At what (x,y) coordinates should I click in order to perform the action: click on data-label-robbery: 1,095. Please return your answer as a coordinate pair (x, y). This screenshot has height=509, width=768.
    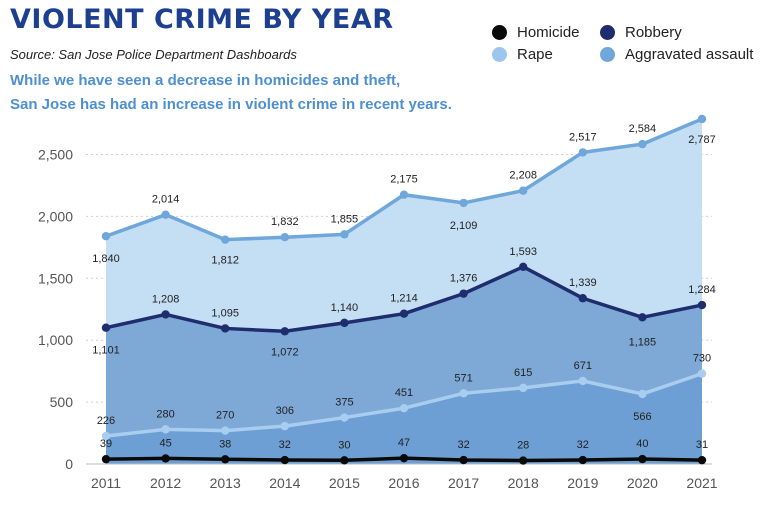
    Looking at the image, I should click on (225, 313).